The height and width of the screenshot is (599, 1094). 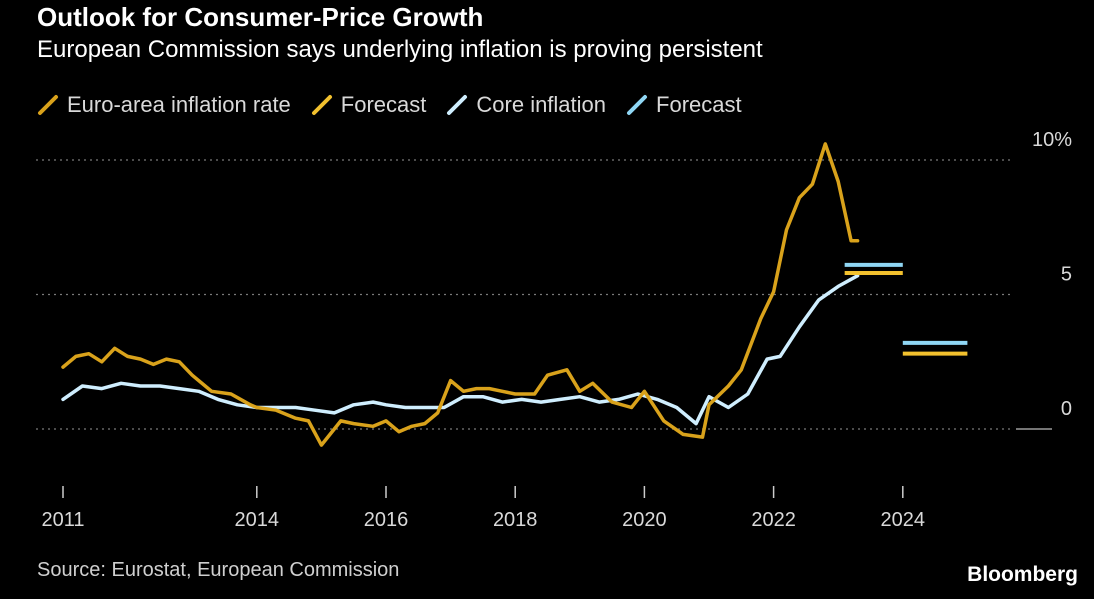 I want to click on legend-item-inflation: Euro-area inflation rate, so click(x=164, y=105).